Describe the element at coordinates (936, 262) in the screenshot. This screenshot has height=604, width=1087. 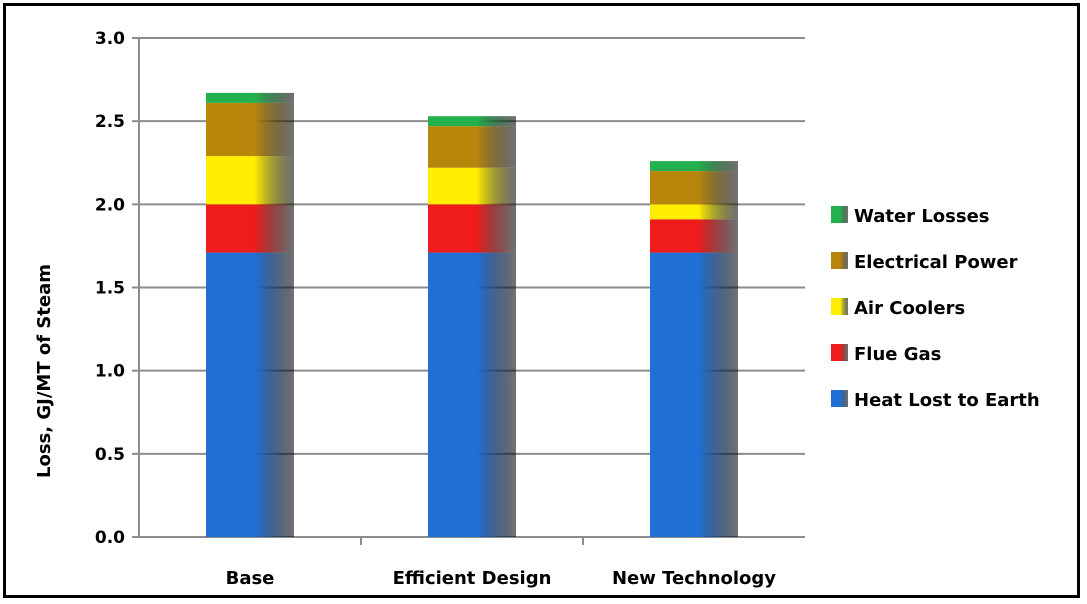
I see `legend-label: Electrical Power` at that location.